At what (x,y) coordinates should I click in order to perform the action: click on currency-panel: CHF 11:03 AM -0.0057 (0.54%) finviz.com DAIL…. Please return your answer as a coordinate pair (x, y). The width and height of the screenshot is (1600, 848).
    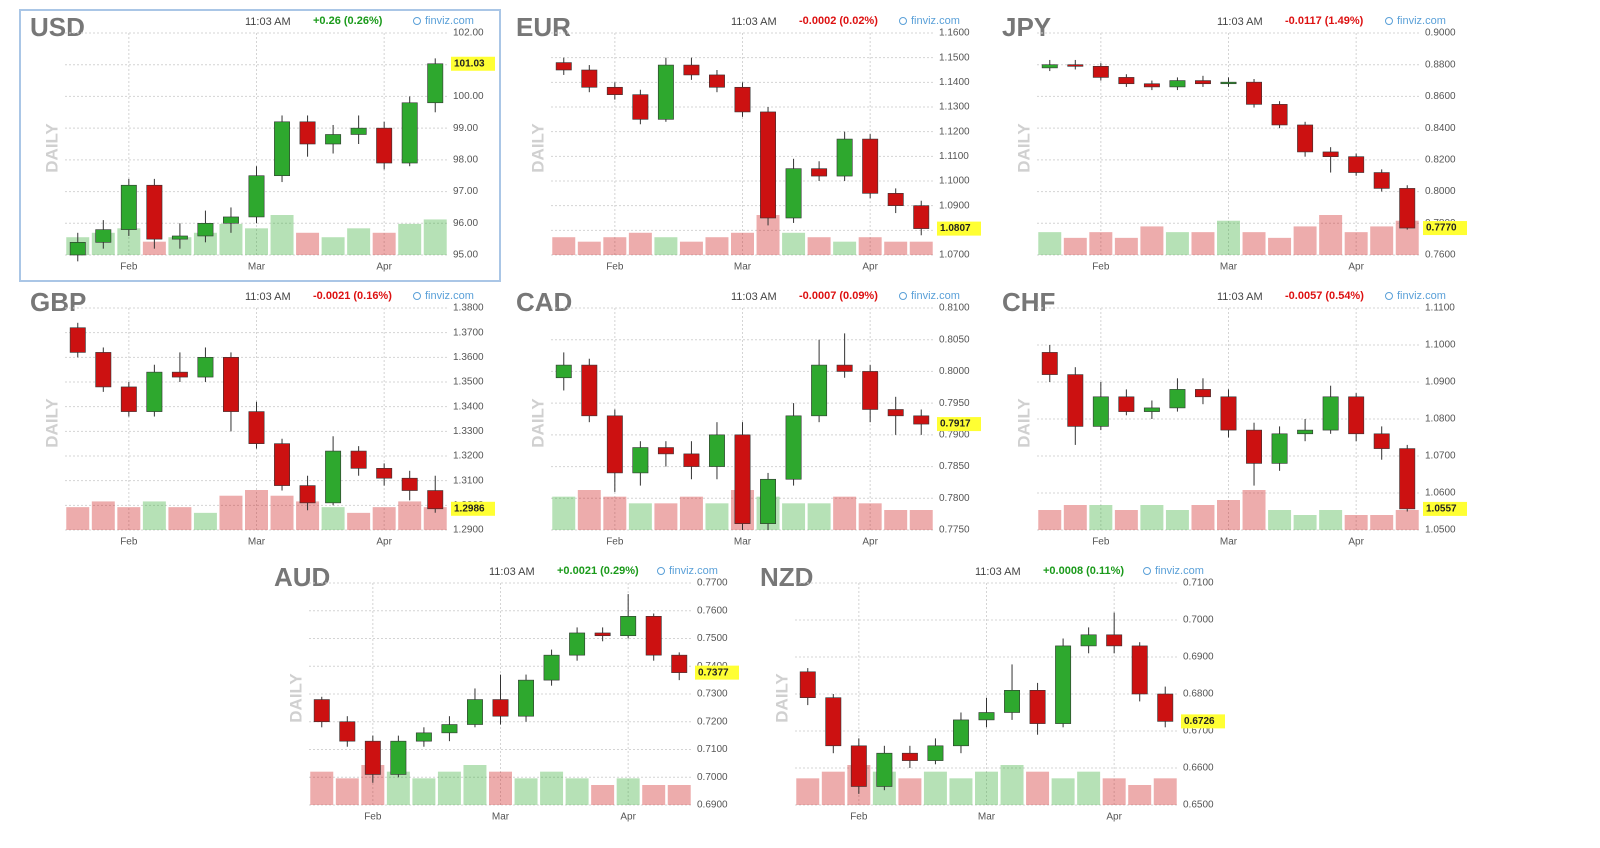
    Looking at the image, I should click on (1234, 417).